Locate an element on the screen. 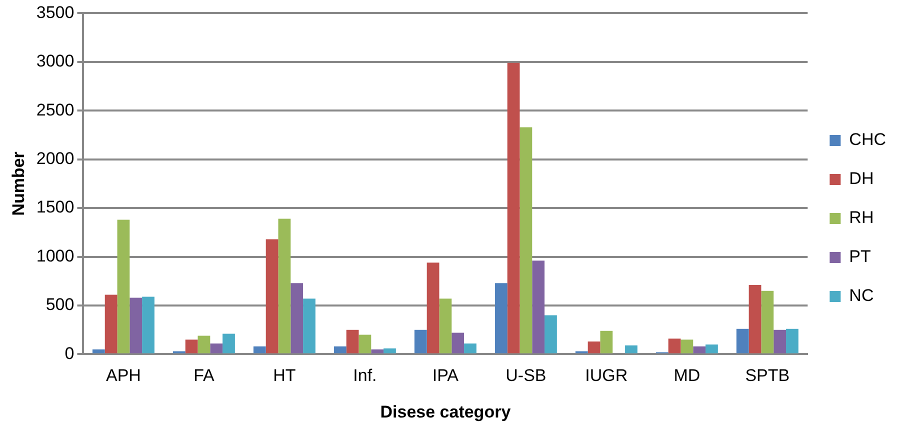  x-tick-label: FA is located at coordinates (205, 376).